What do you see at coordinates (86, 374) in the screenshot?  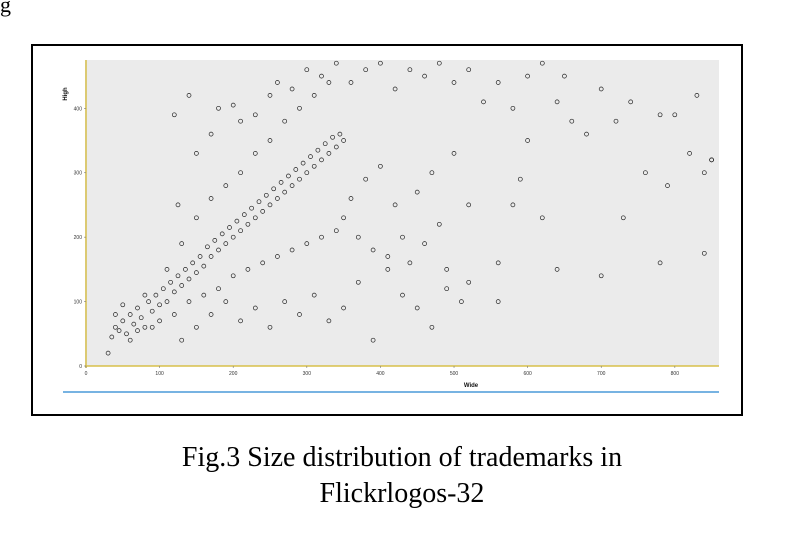 I see `x-tick-label: 0` at bounding box center [86, 374].